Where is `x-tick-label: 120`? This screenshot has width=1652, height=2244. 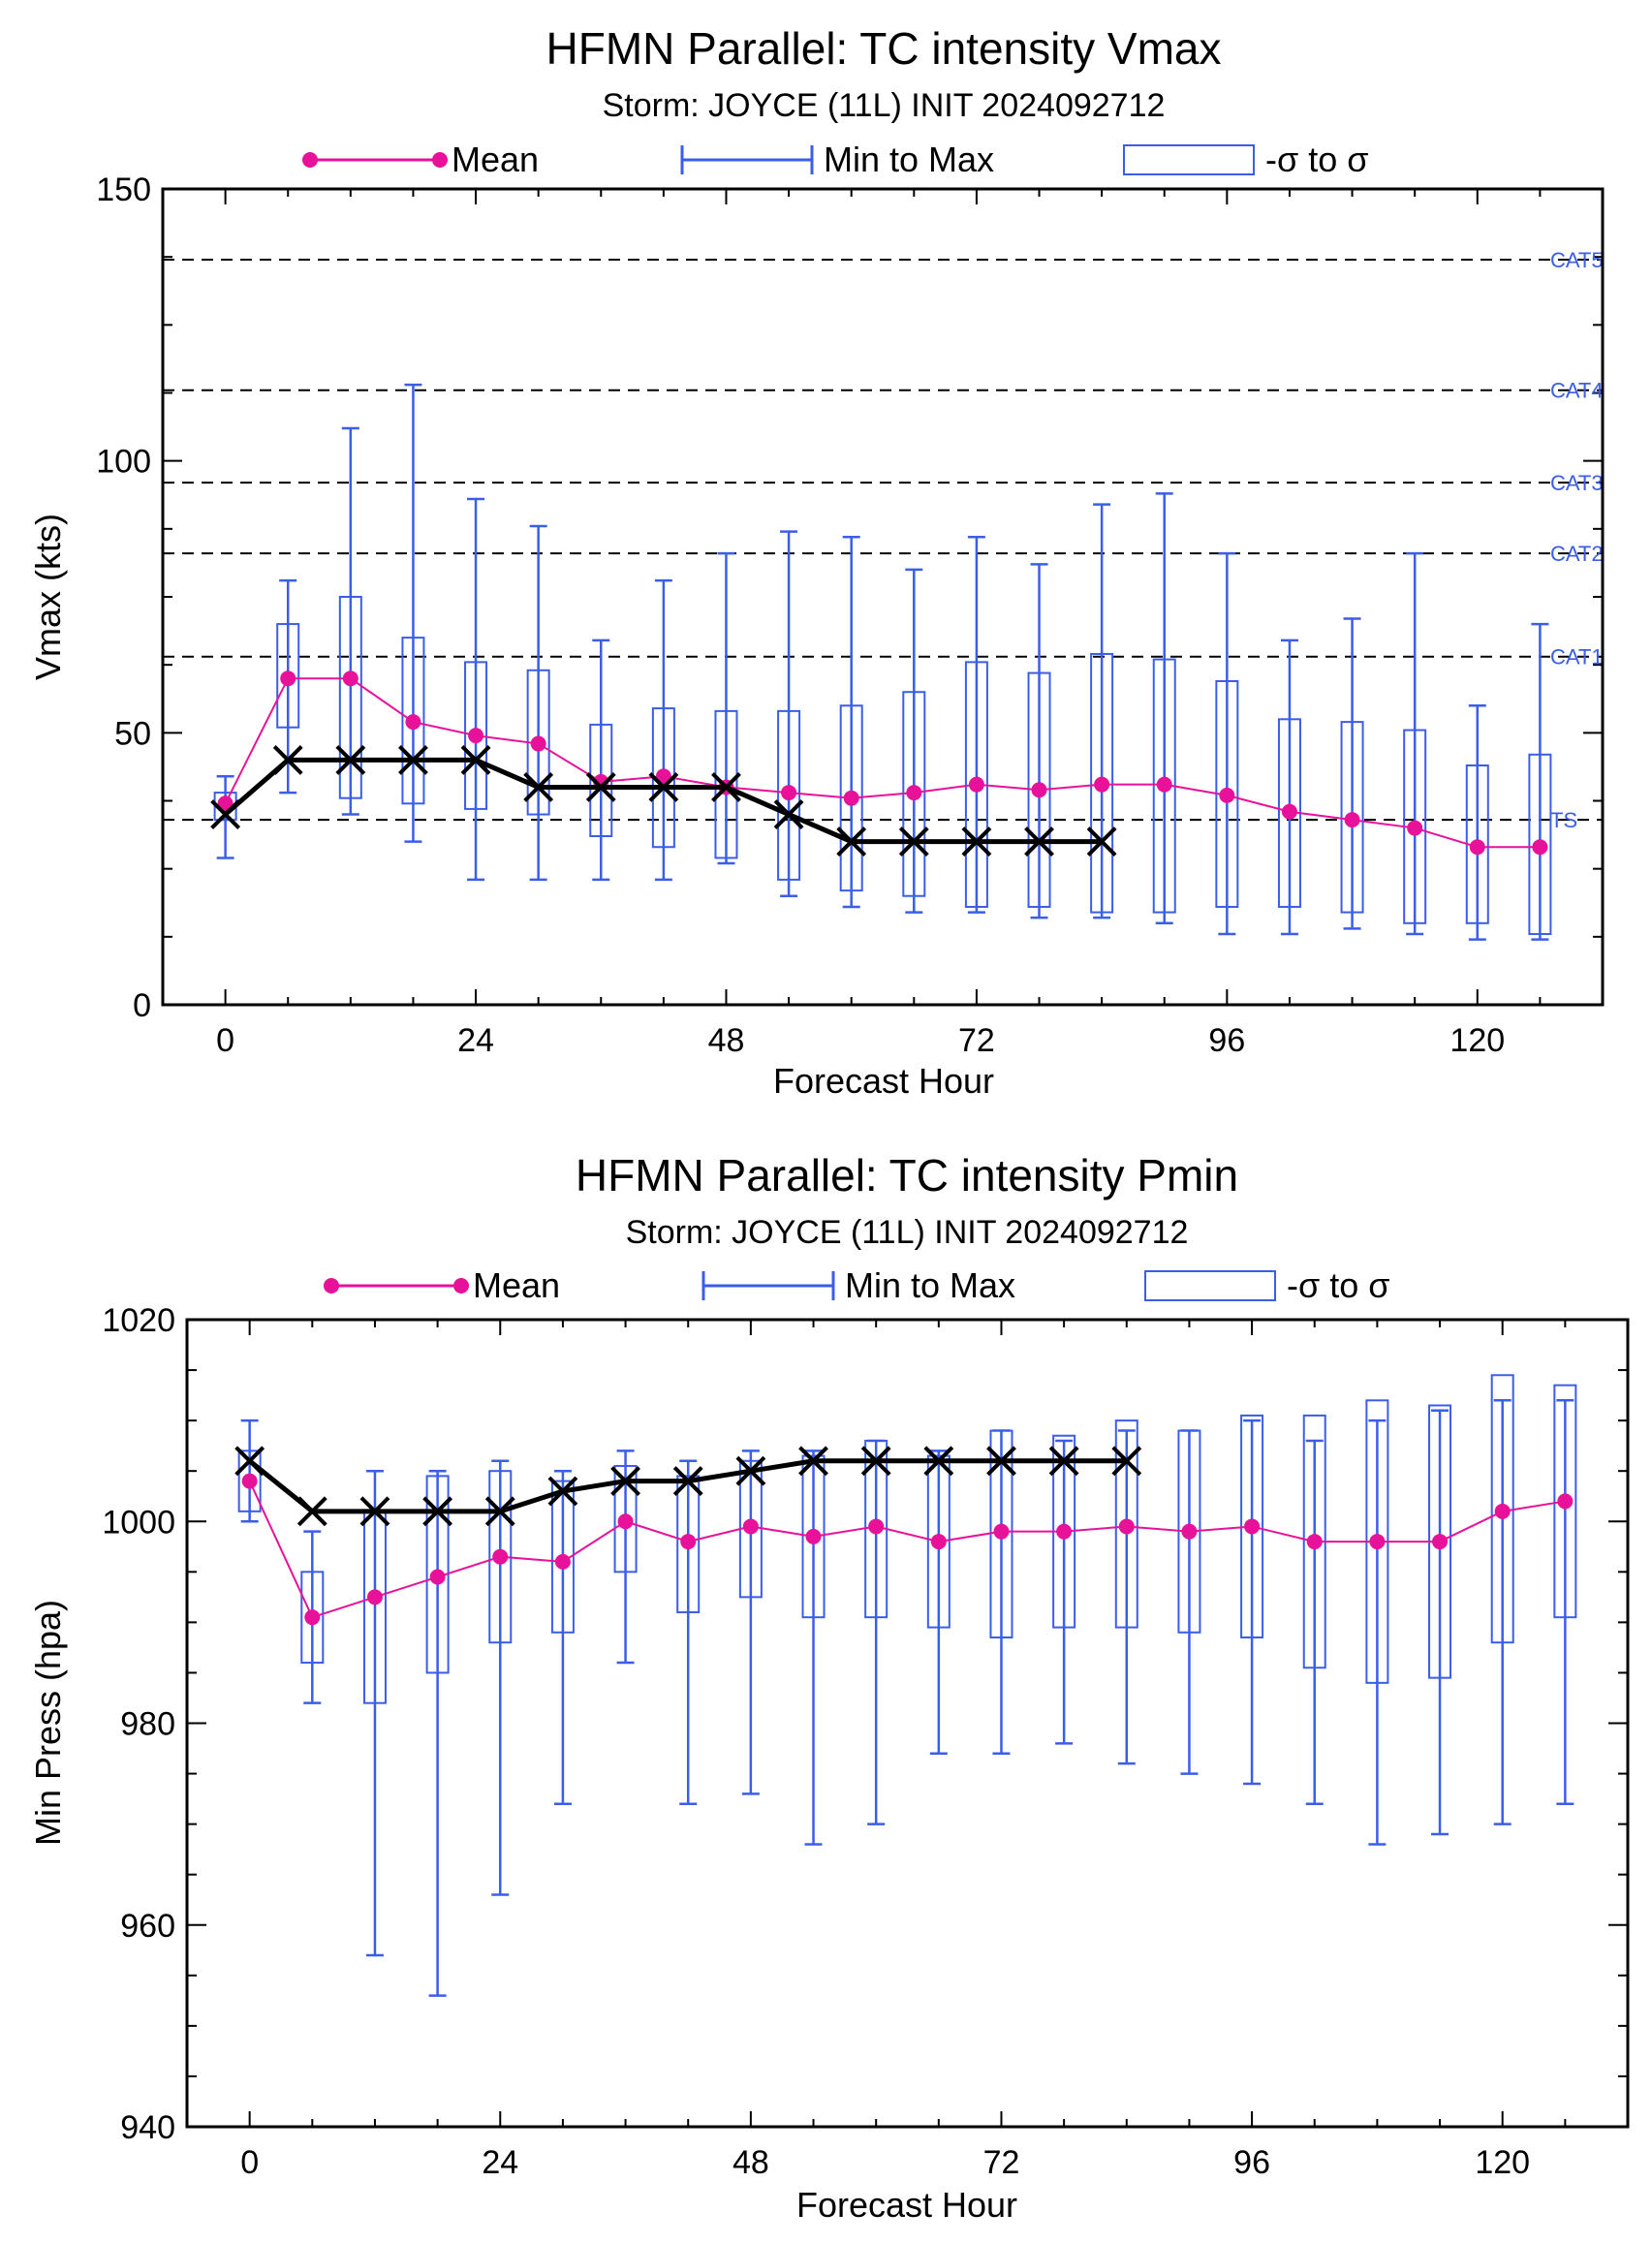
x-tick-label: 120 is located at coordinates (1477, 1040).